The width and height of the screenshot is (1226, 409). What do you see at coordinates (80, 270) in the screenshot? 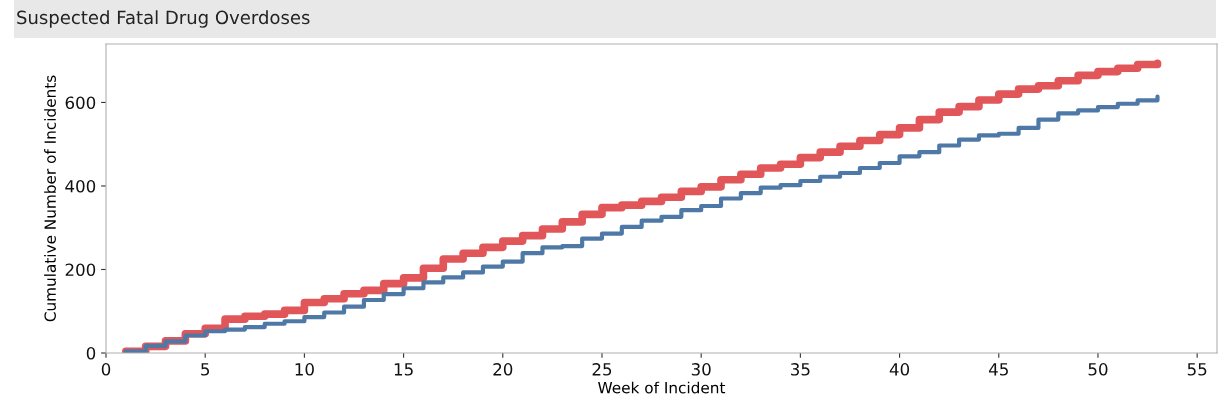
I see `y-tick-label: 200` at bounding box center [80, 270].